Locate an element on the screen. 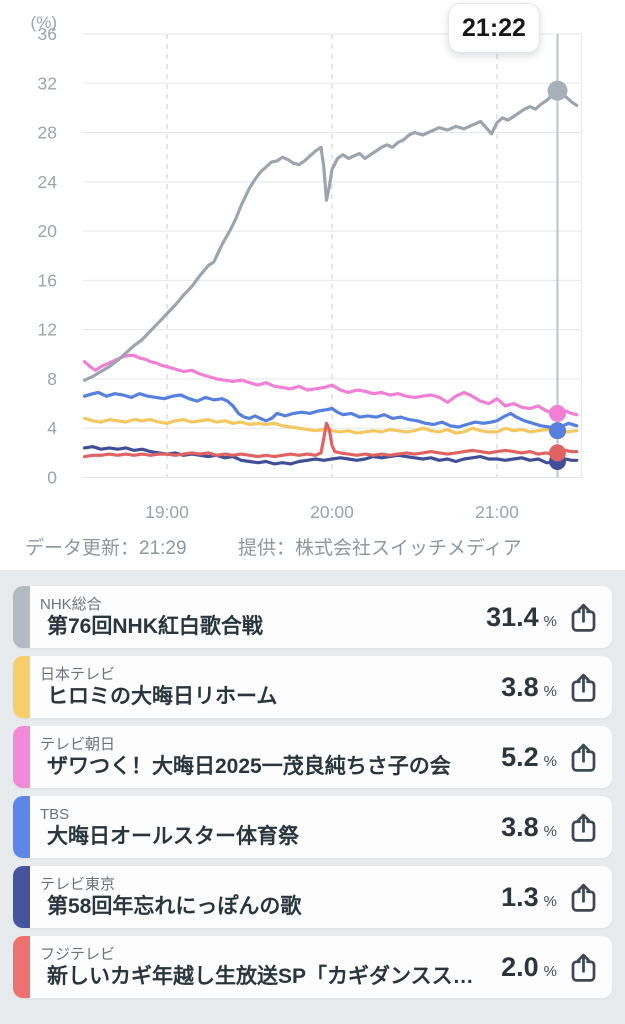 This screenshot has height=1024, width=625. program-card: テレビ東京 第58回年忘れにっぽんの歌 1.3% is located at coordinates (312, 897).